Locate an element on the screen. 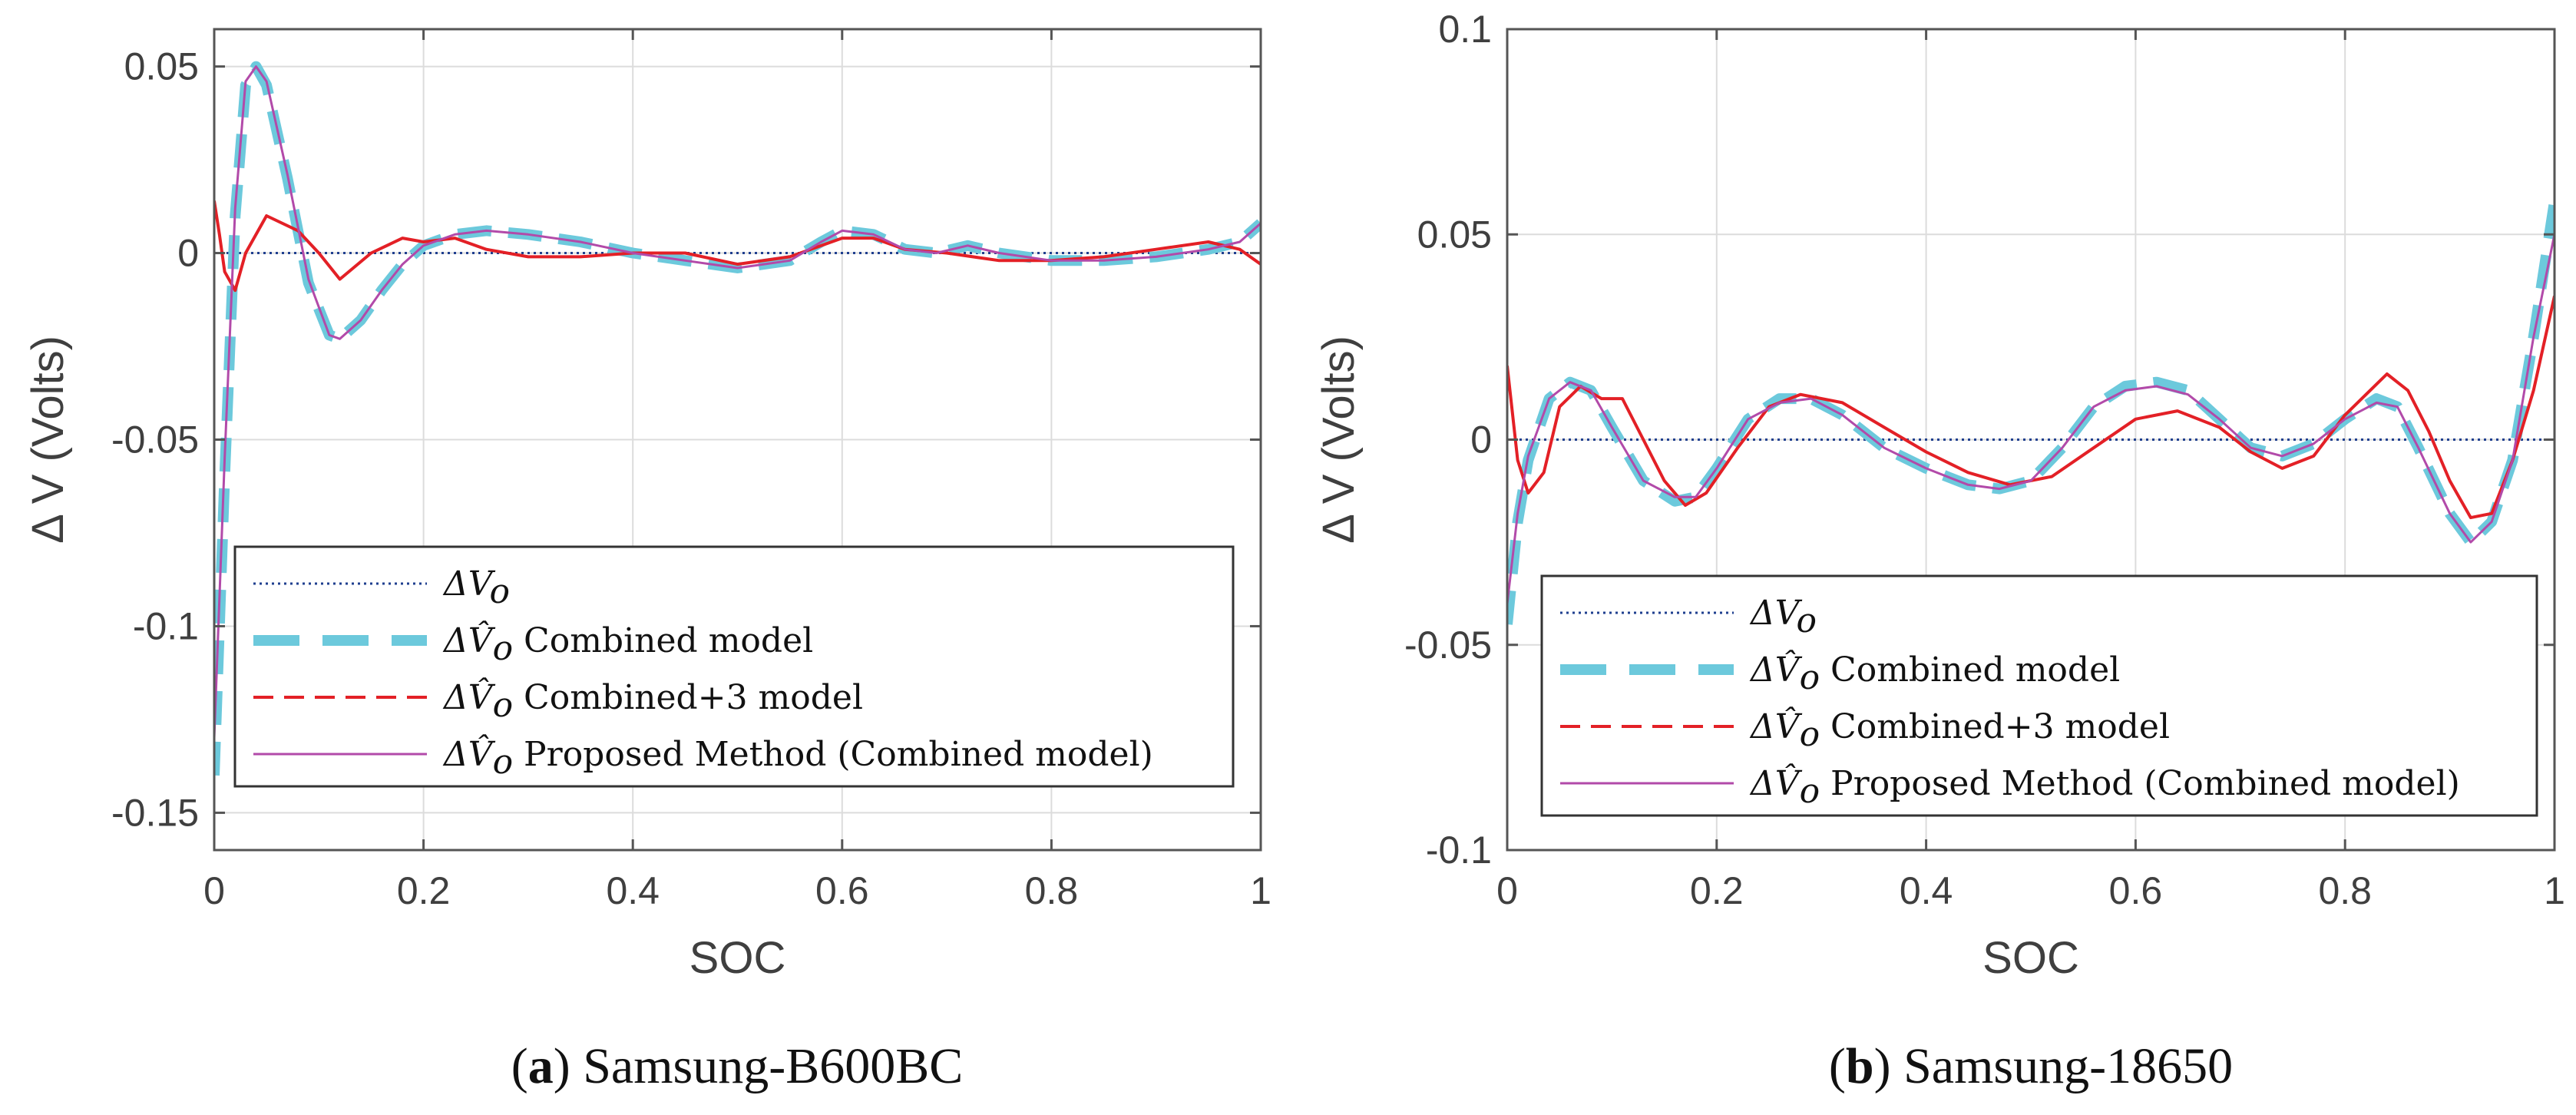 The width and height of the screenshot is (2576, 1115). y-tick-label: 0.1 is located at coordinates (1465, 29).